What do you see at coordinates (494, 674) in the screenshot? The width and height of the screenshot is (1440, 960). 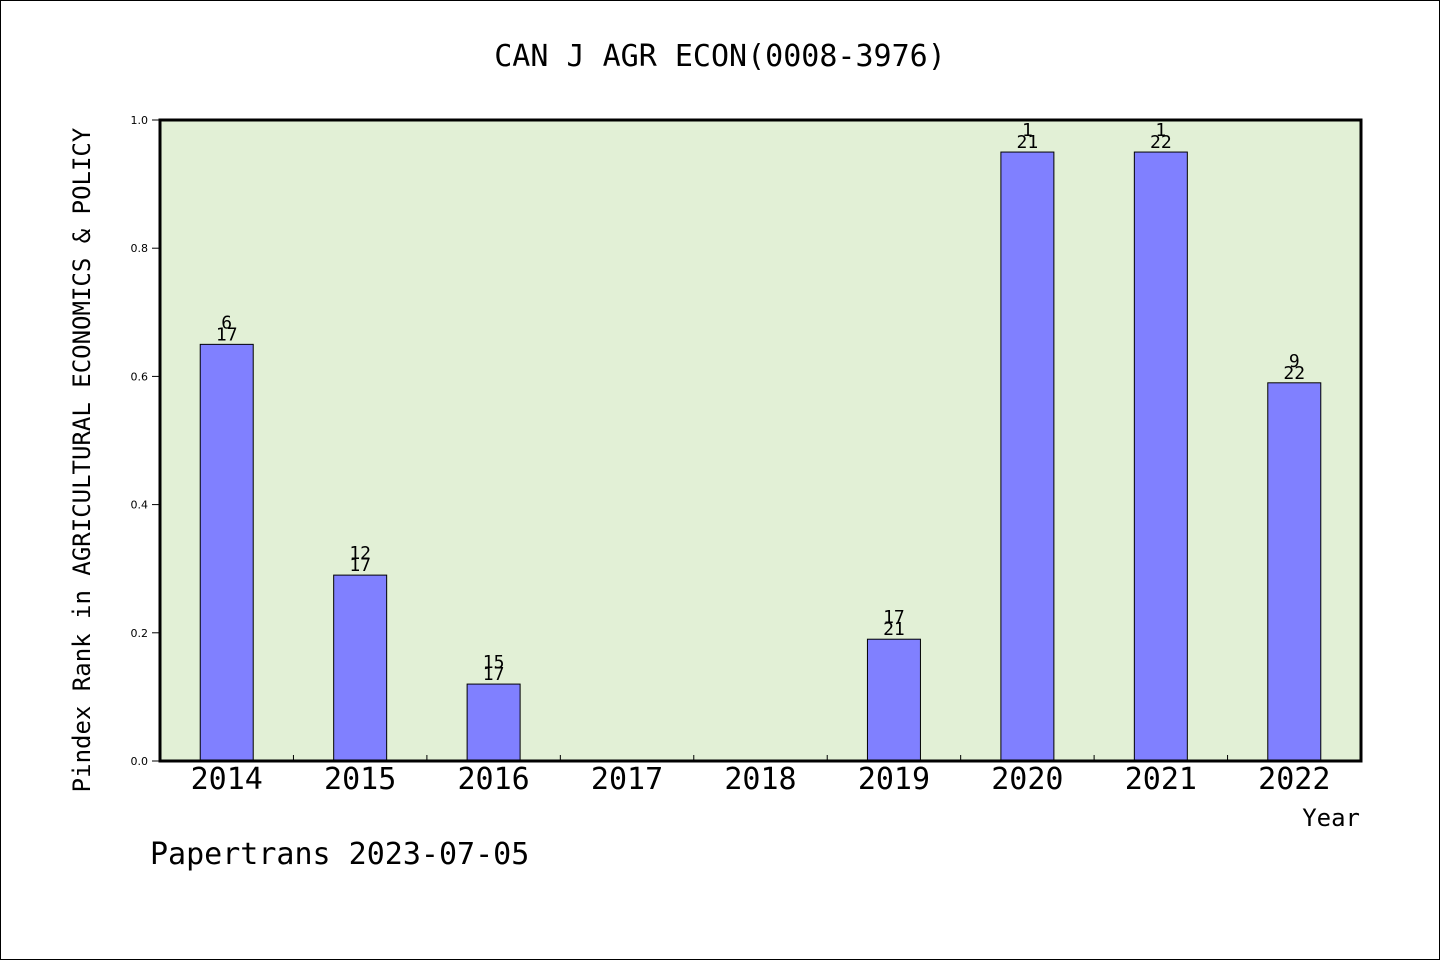 I see `total-label-2016: 17` at bounding box center [494, 674].